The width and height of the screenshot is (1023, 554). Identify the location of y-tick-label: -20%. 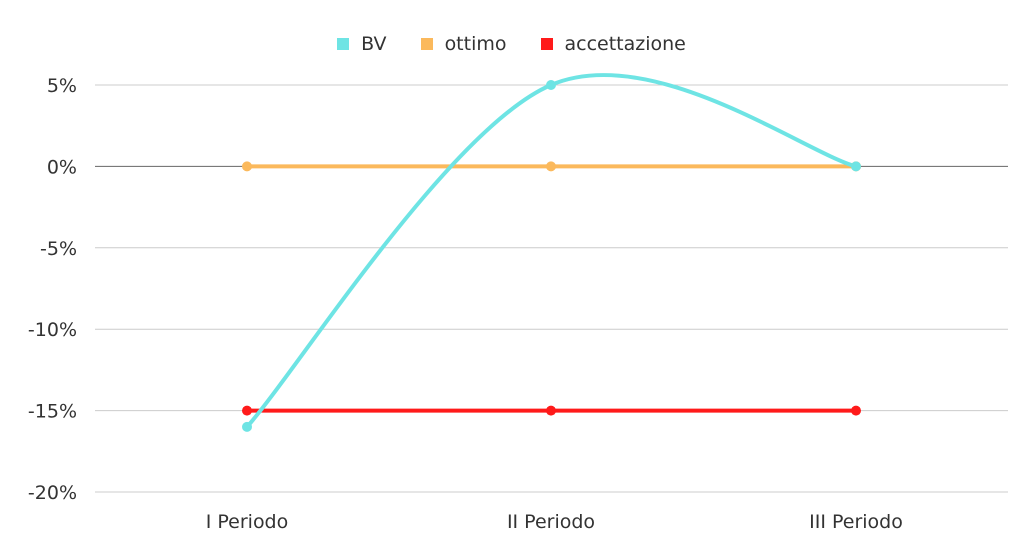
(52, 493).